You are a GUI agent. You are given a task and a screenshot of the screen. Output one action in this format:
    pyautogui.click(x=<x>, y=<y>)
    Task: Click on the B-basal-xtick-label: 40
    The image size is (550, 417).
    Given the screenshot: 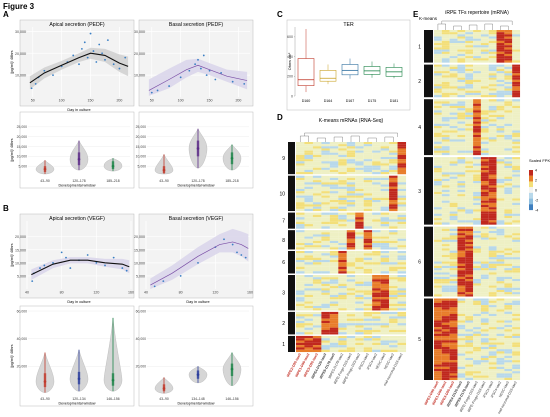 What is the action you would take?
    pyautogui.click(x=146, y=293)
    